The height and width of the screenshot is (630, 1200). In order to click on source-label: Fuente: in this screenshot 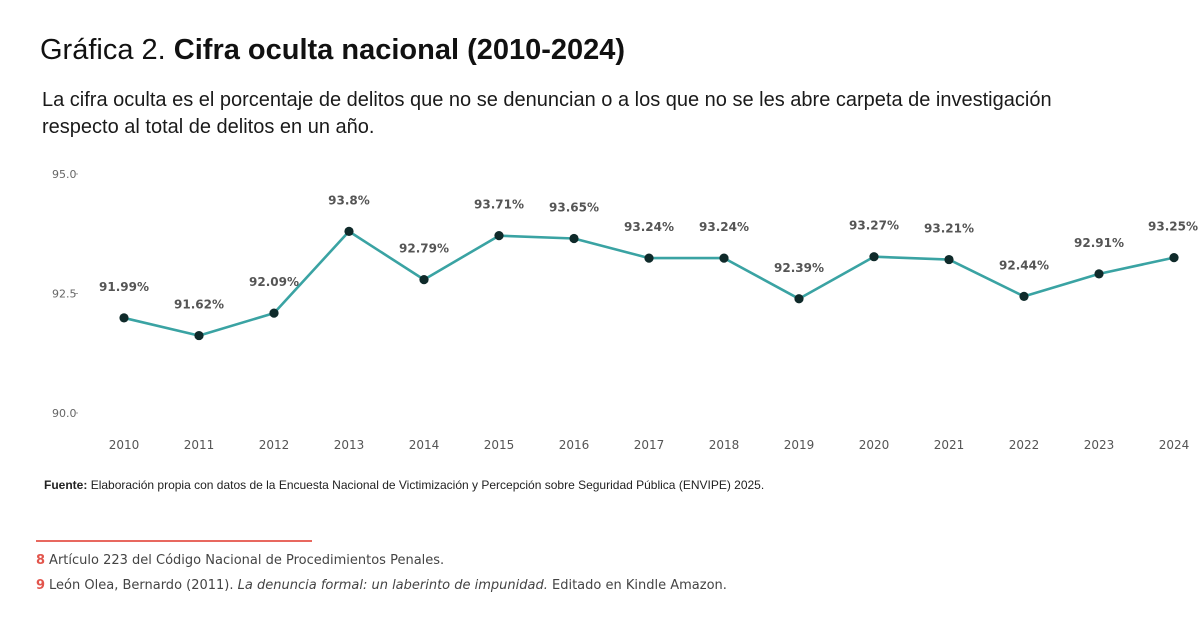, I will do `click(66, 485)`.